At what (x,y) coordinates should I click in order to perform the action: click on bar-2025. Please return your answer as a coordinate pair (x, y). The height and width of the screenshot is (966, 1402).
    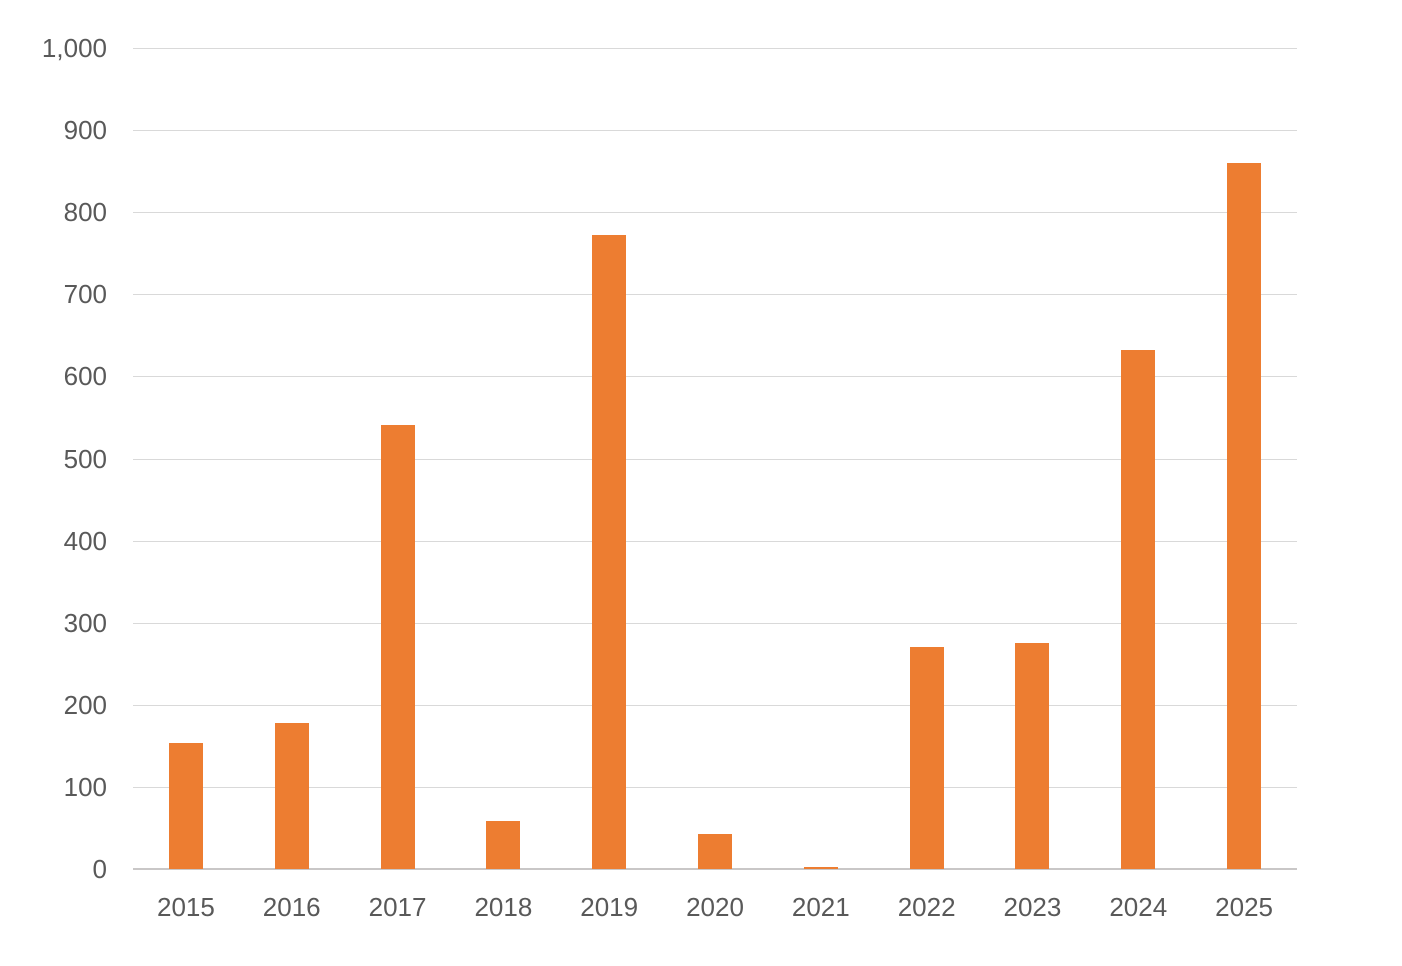
    Looking at the image, I should click on (1244, 515).